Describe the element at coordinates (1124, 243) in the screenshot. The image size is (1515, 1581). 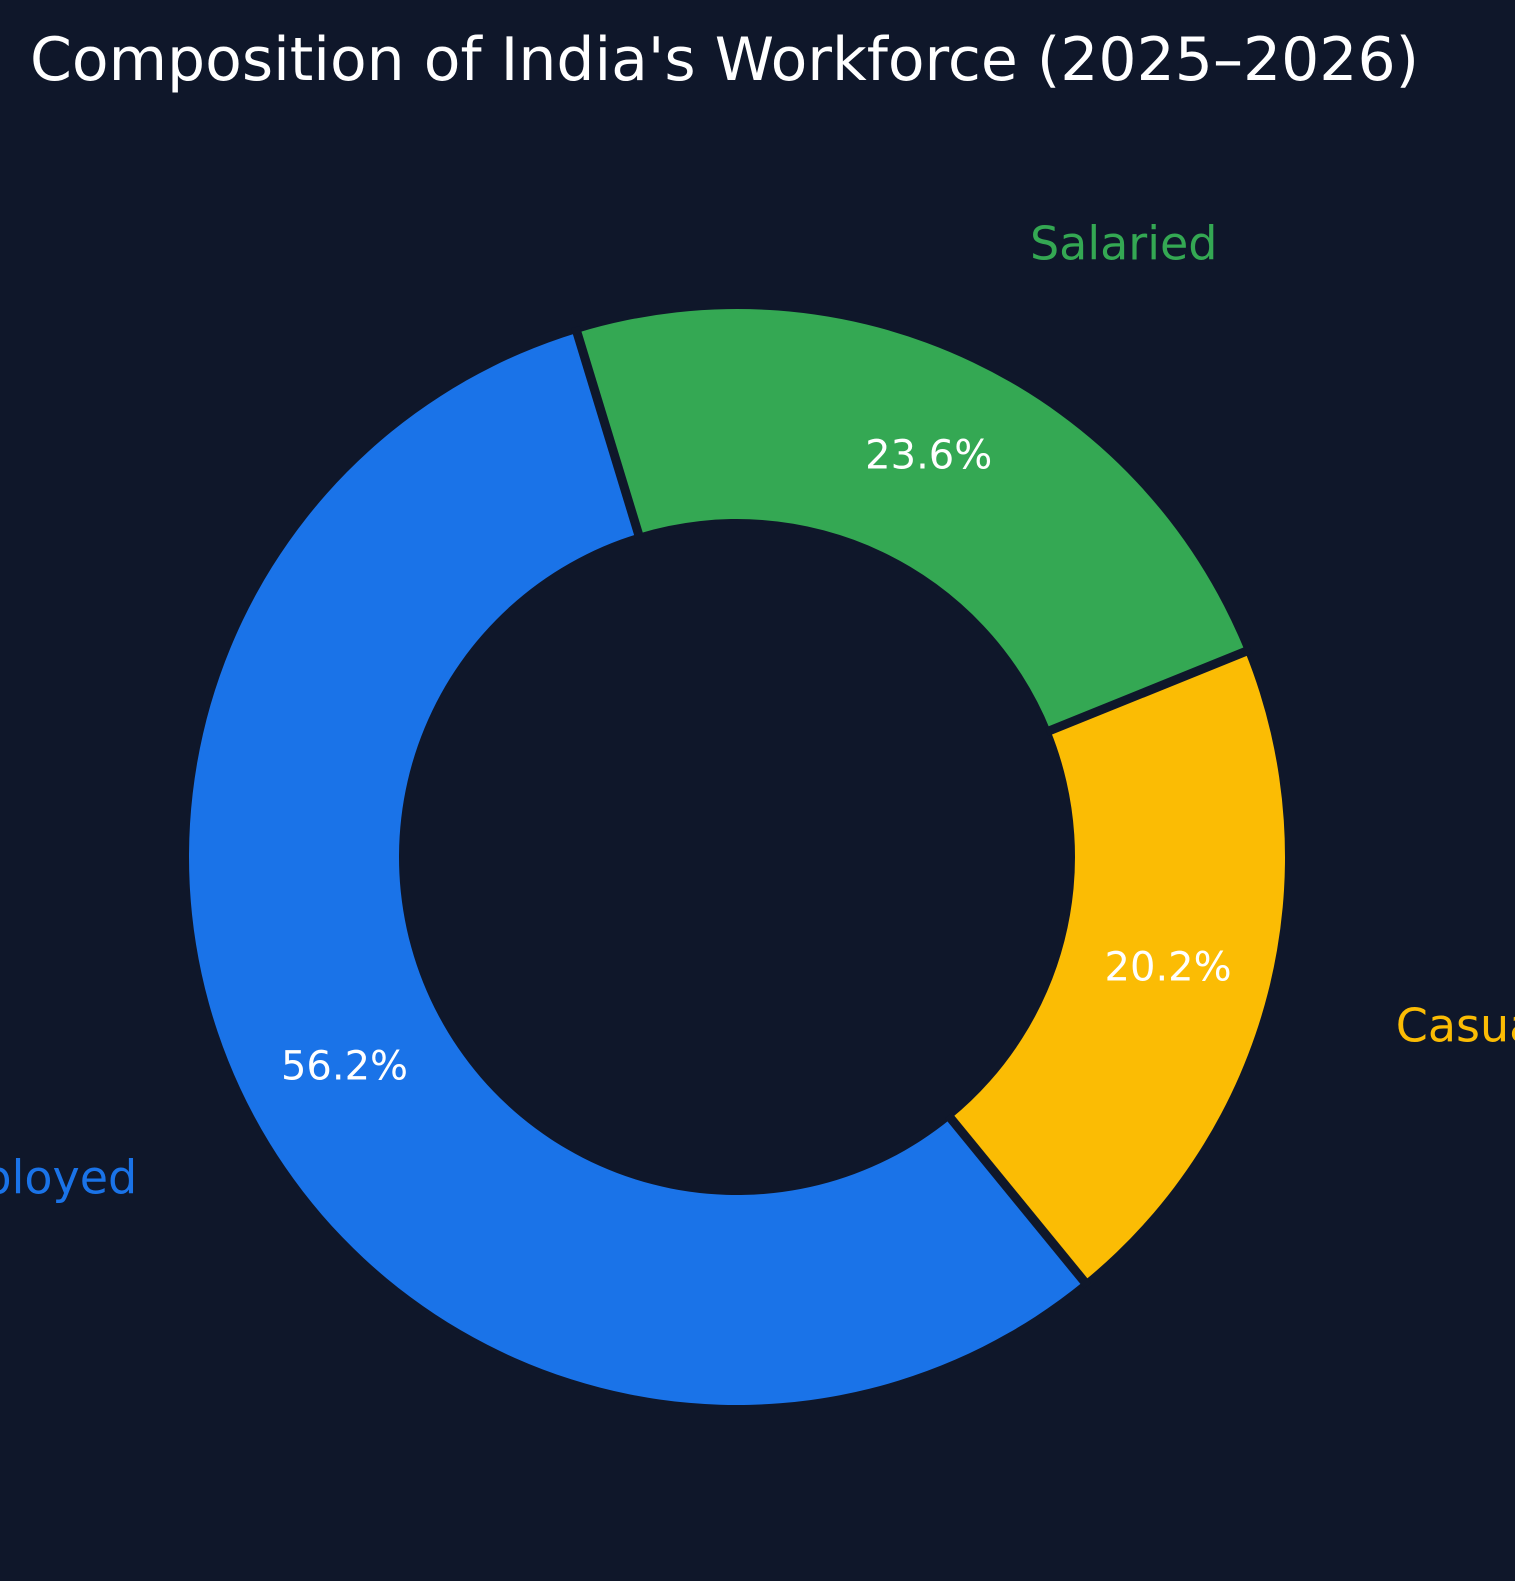
I see `category-label-salaried: Salaried` at that location.